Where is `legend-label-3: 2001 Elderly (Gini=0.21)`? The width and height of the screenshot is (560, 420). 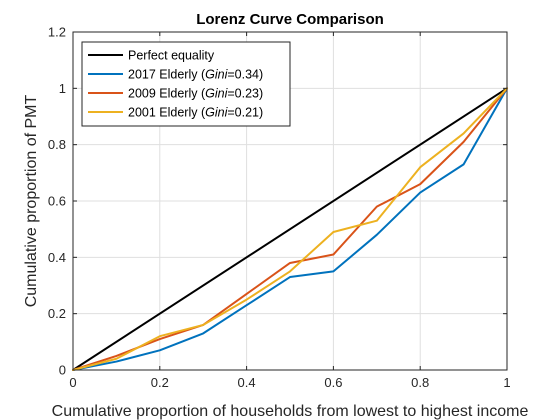
legend-label-3: 2001 Elderly (Gini=0.21) is located at coordinates (195, 113).